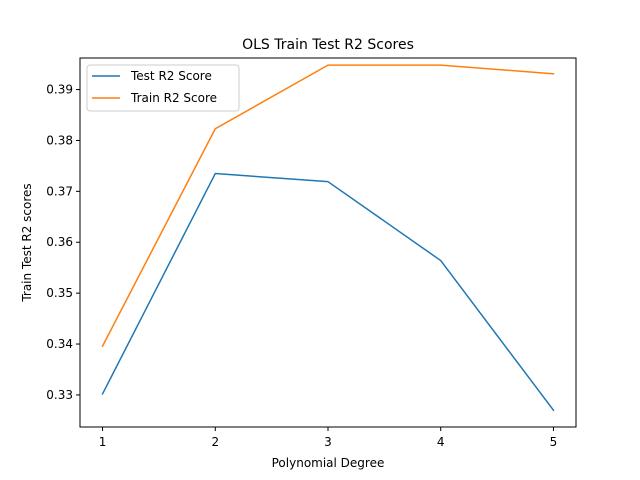 Image resolution: width=640 pixels, height=480 pixels. What do you see at coordinates (59, 344) in the screenshot?
I see `y-tick-label: 0.34` at bounding box center [59, 344].